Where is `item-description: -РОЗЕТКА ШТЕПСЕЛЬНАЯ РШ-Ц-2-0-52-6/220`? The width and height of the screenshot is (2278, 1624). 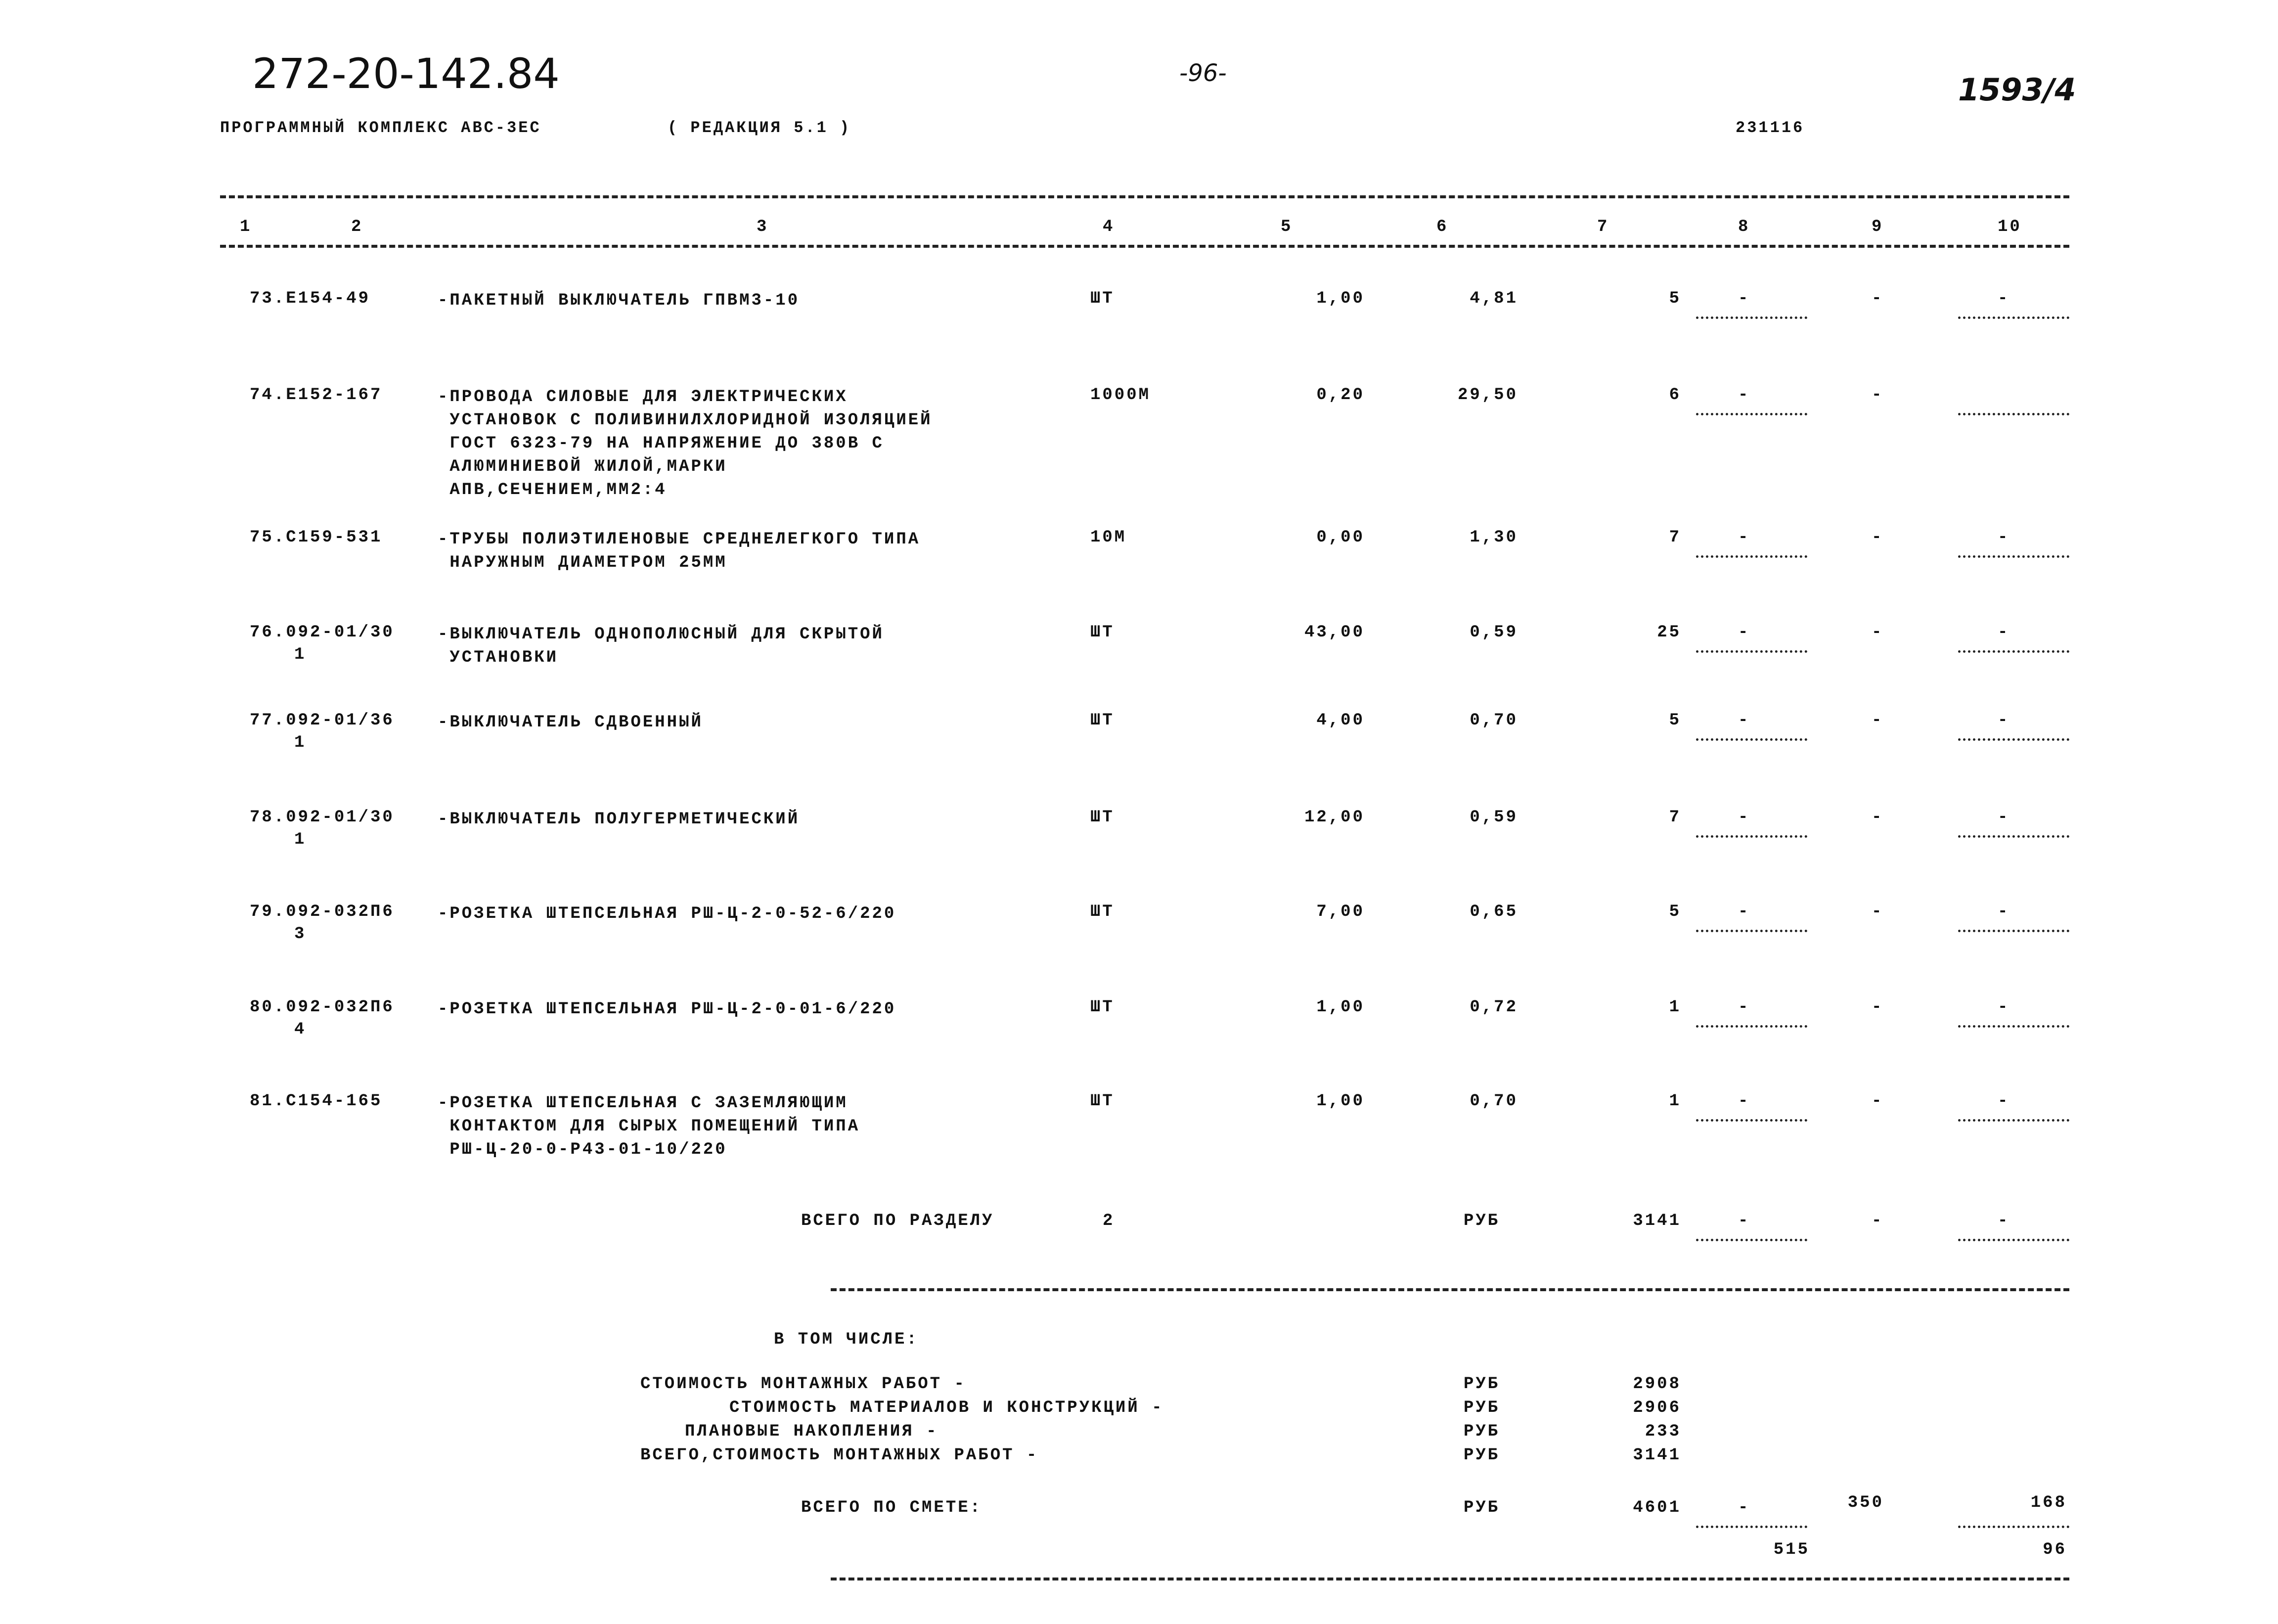
item-description: -РОЗЕТКА ШТЕПСЕЛЬНАЯ РШ-Ц-2-0-52-6/220 is located at coordinates (667, 913).